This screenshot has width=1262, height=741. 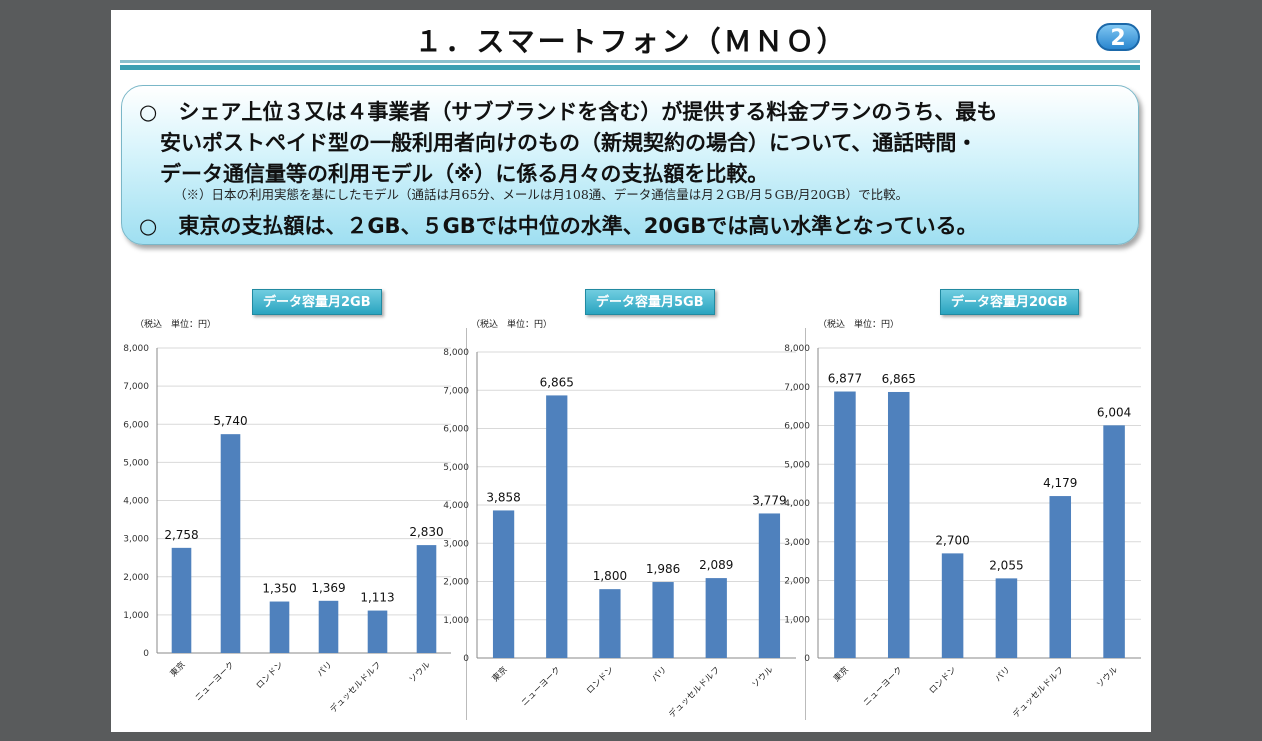 I want to click on title-divider-top, so click(x=630, y=61).